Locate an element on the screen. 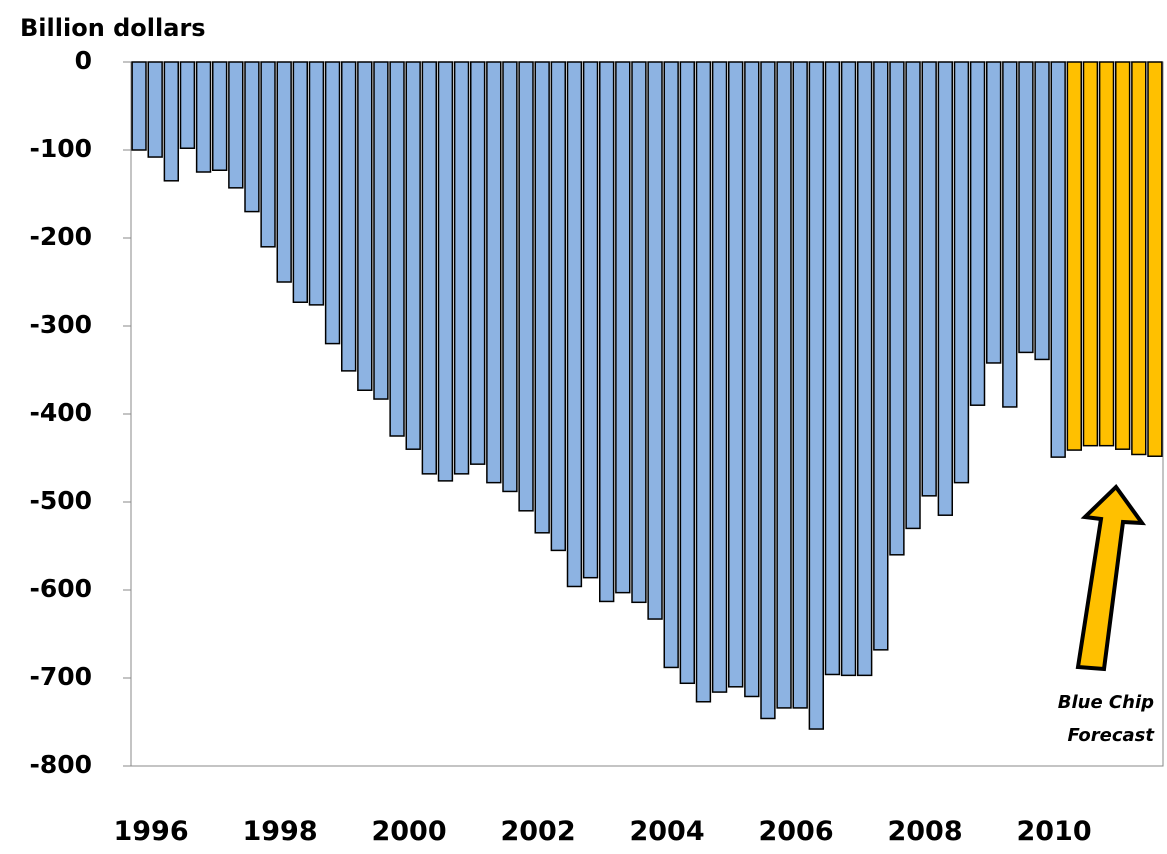 The height and width of the screenshot is (854, 1167). annotation: Blue Chip is located at coordinates (1106, 702).